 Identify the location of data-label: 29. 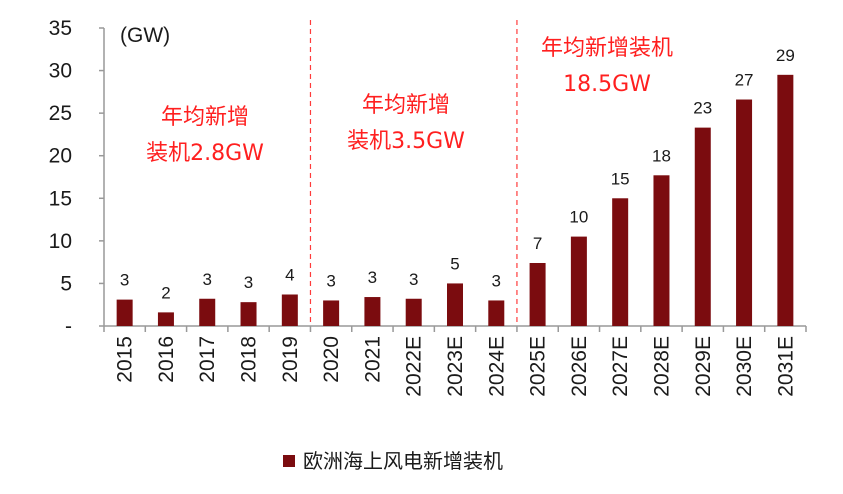
(785, 55).